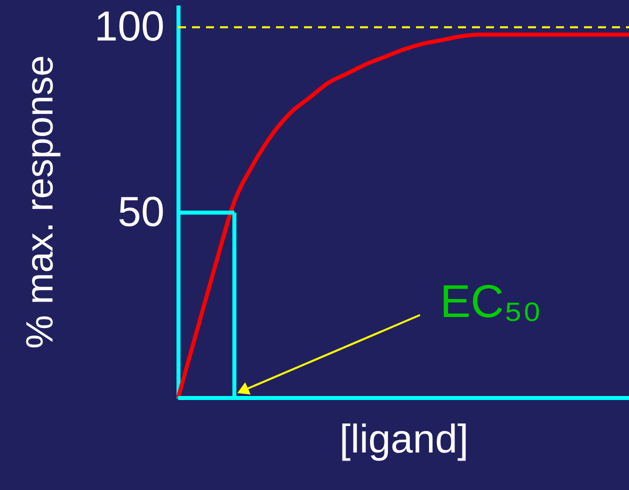 This screenshot has width=629, height=490. What do you see at coordinates (404, 440) in the screenshot?
I see `x-axis-title: [ligand]` at bounding box center [404, 440].